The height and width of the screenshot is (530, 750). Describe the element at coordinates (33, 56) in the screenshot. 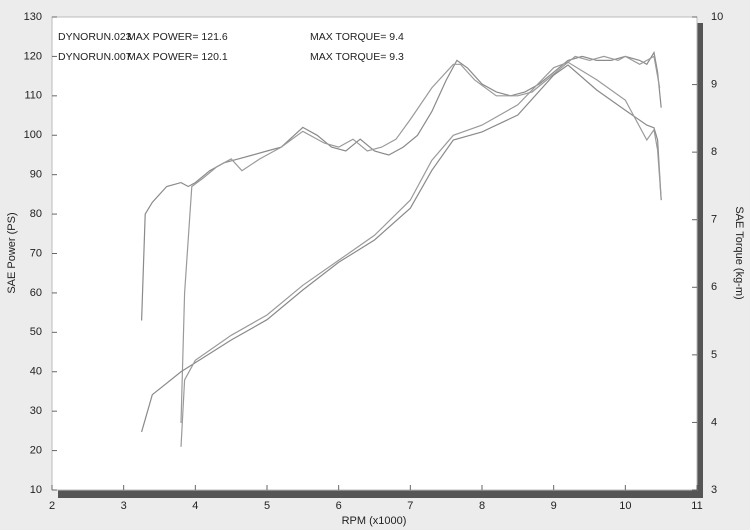

I see `y-tick-label: 120` at that location.